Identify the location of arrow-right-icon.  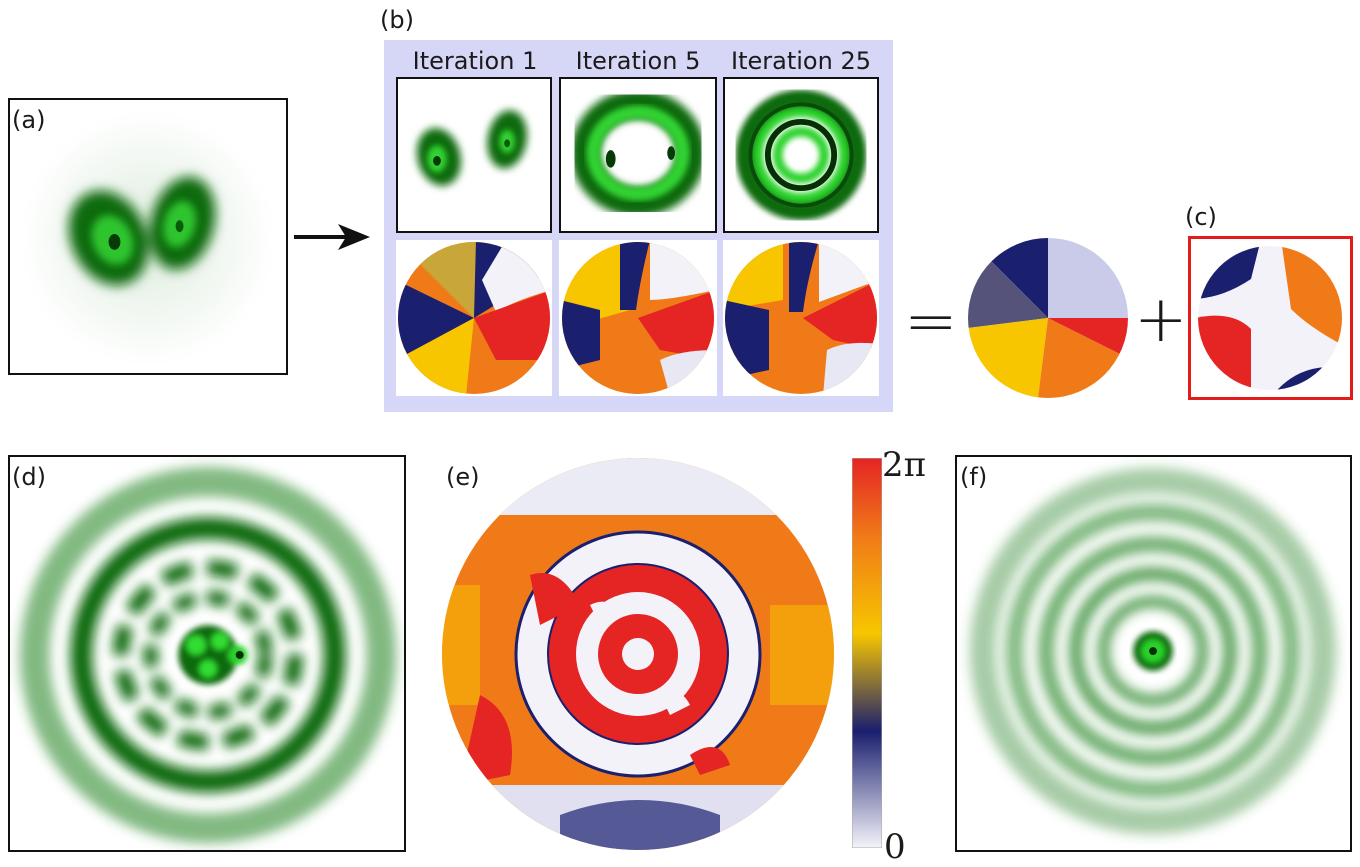
(332, 237).